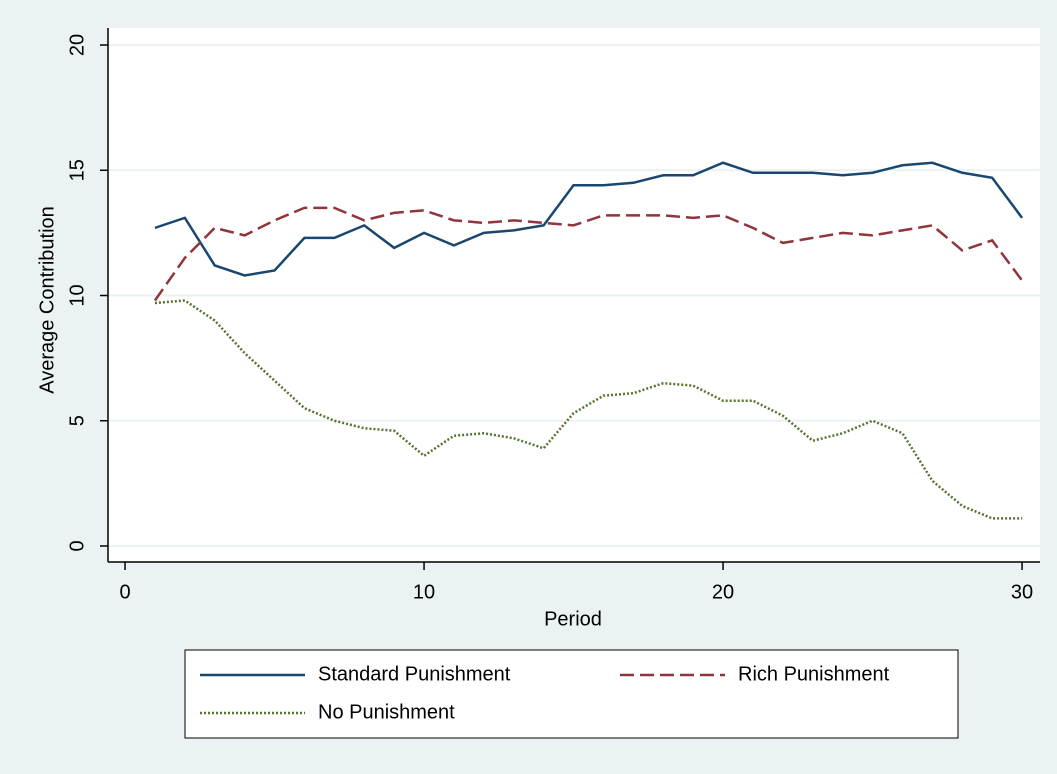  I want to click on x-tick-label: 10, so click(424, 592).